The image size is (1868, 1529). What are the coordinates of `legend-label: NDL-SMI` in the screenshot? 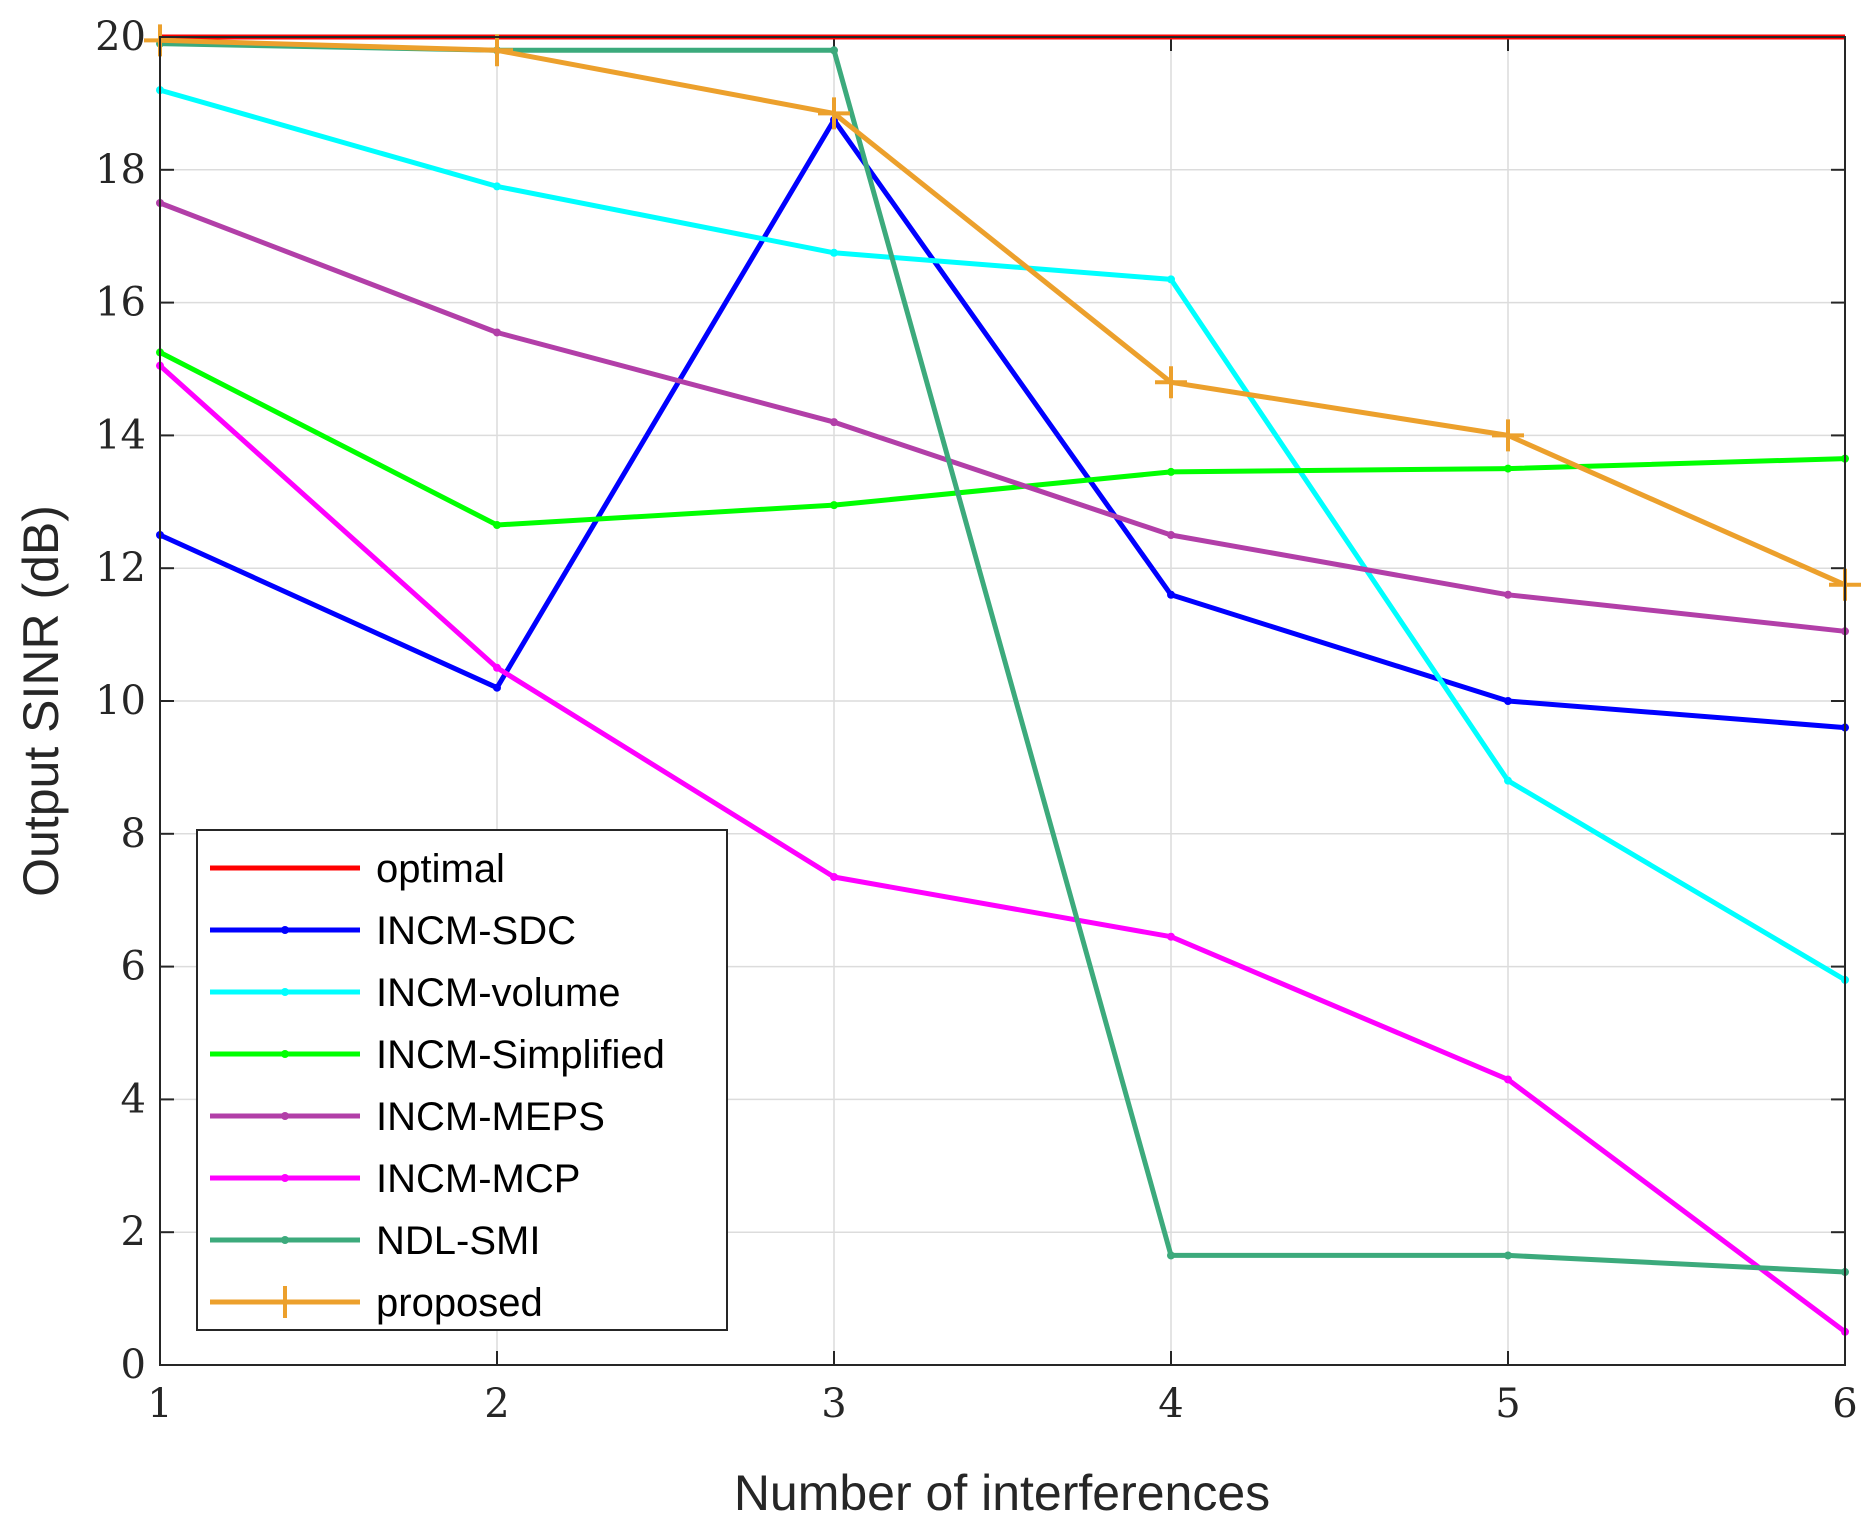 It's located at (458, 1241).